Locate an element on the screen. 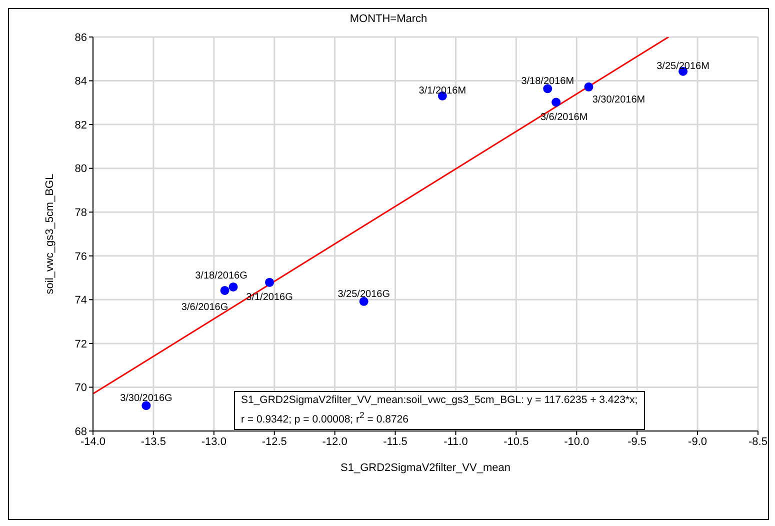 The width and height of the screenshot is (775, 526). x-tick-label: -10.0 is located at coordinates (577, 442).